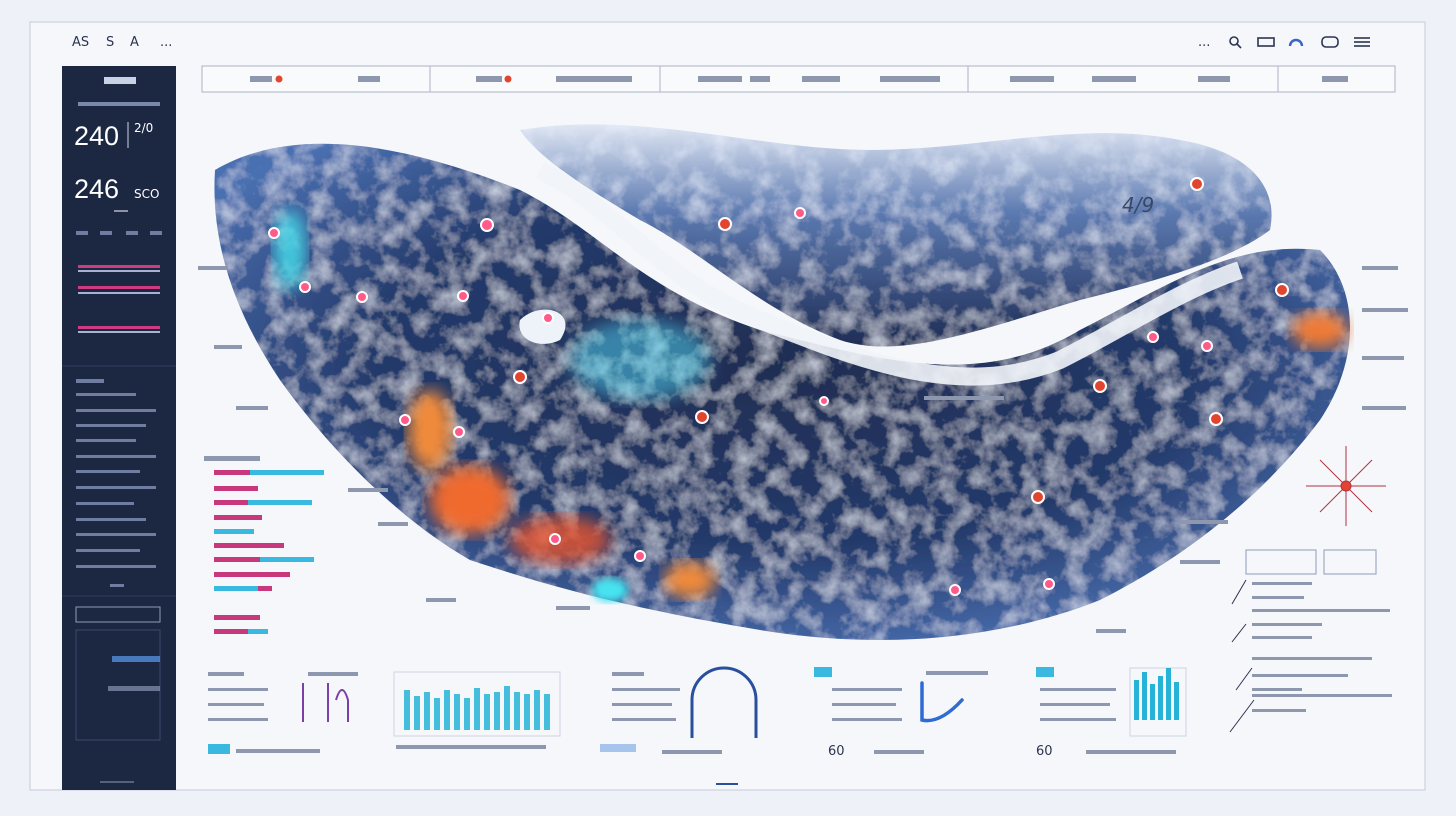 Image resolution: width=1456 pixels, height=816 pixels. Describe the element at coordinates (697, 725) in the screenshot. I see `bottom-widgets: 60 60` at that location.